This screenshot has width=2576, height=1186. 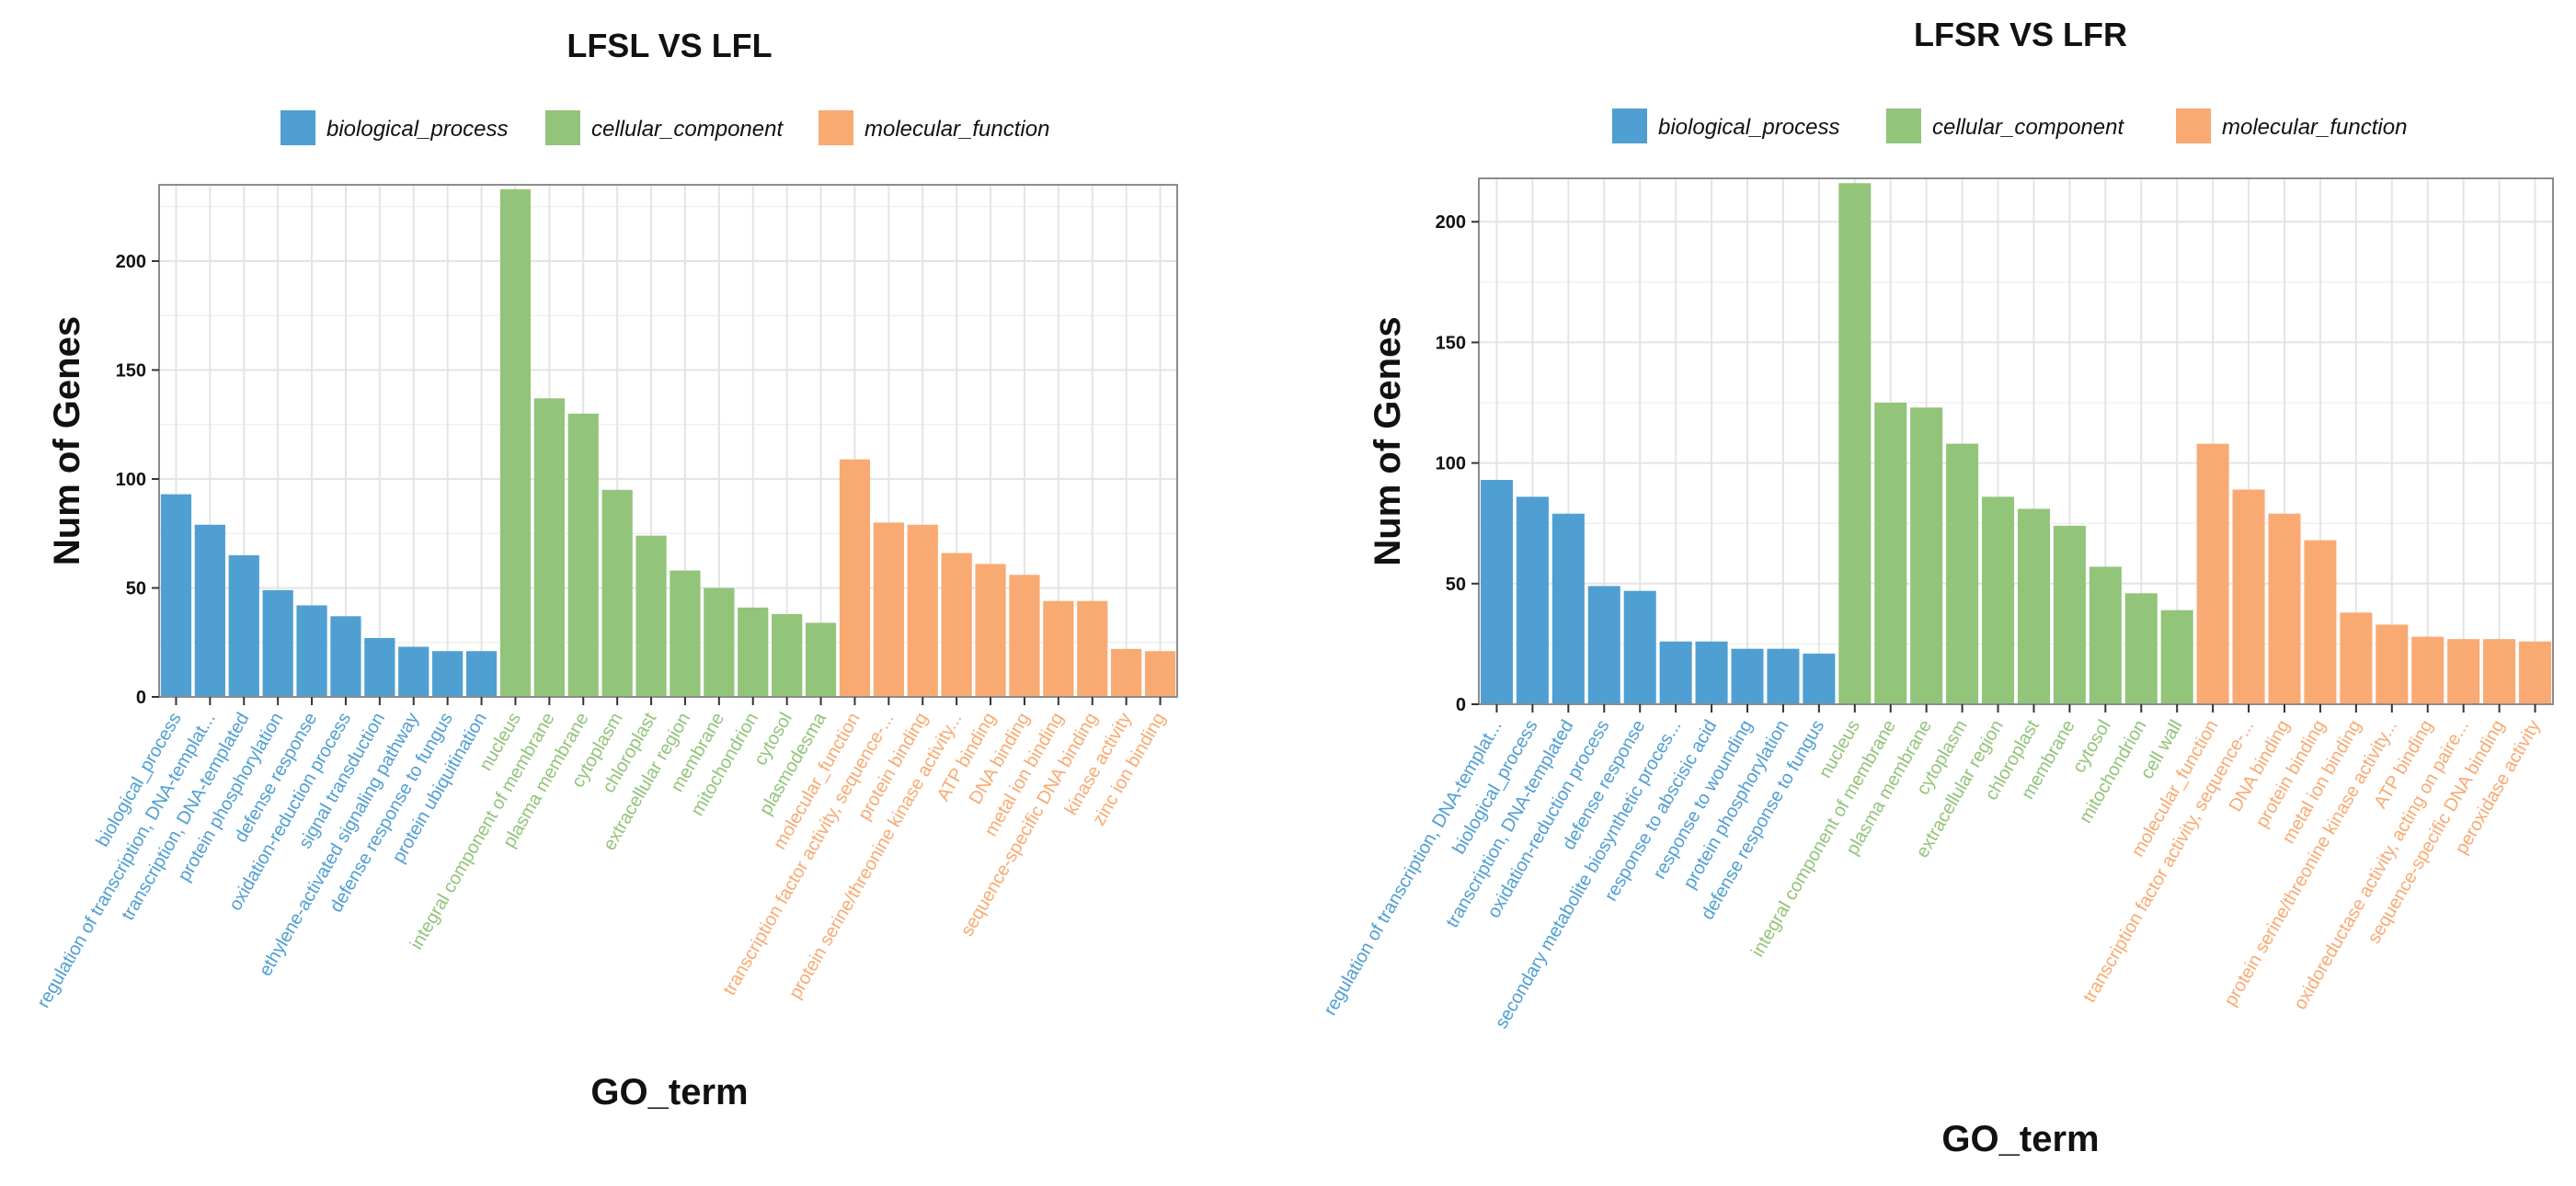 What do you see at coordinates (2020, 34) in the screenshot?
I see `chart-title: LFSR VS LFR` at bounding box center [2020, 34].